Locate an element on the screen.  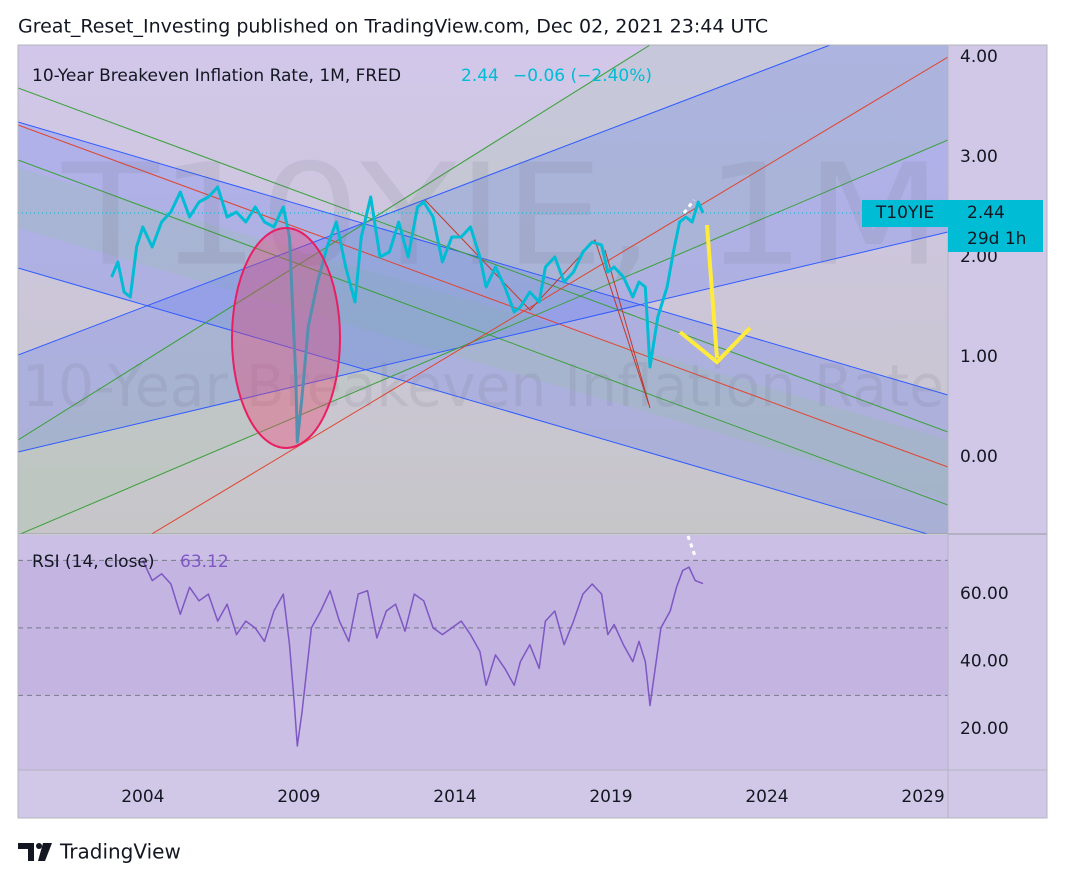
time-axis is located at coordinates (532, 794).